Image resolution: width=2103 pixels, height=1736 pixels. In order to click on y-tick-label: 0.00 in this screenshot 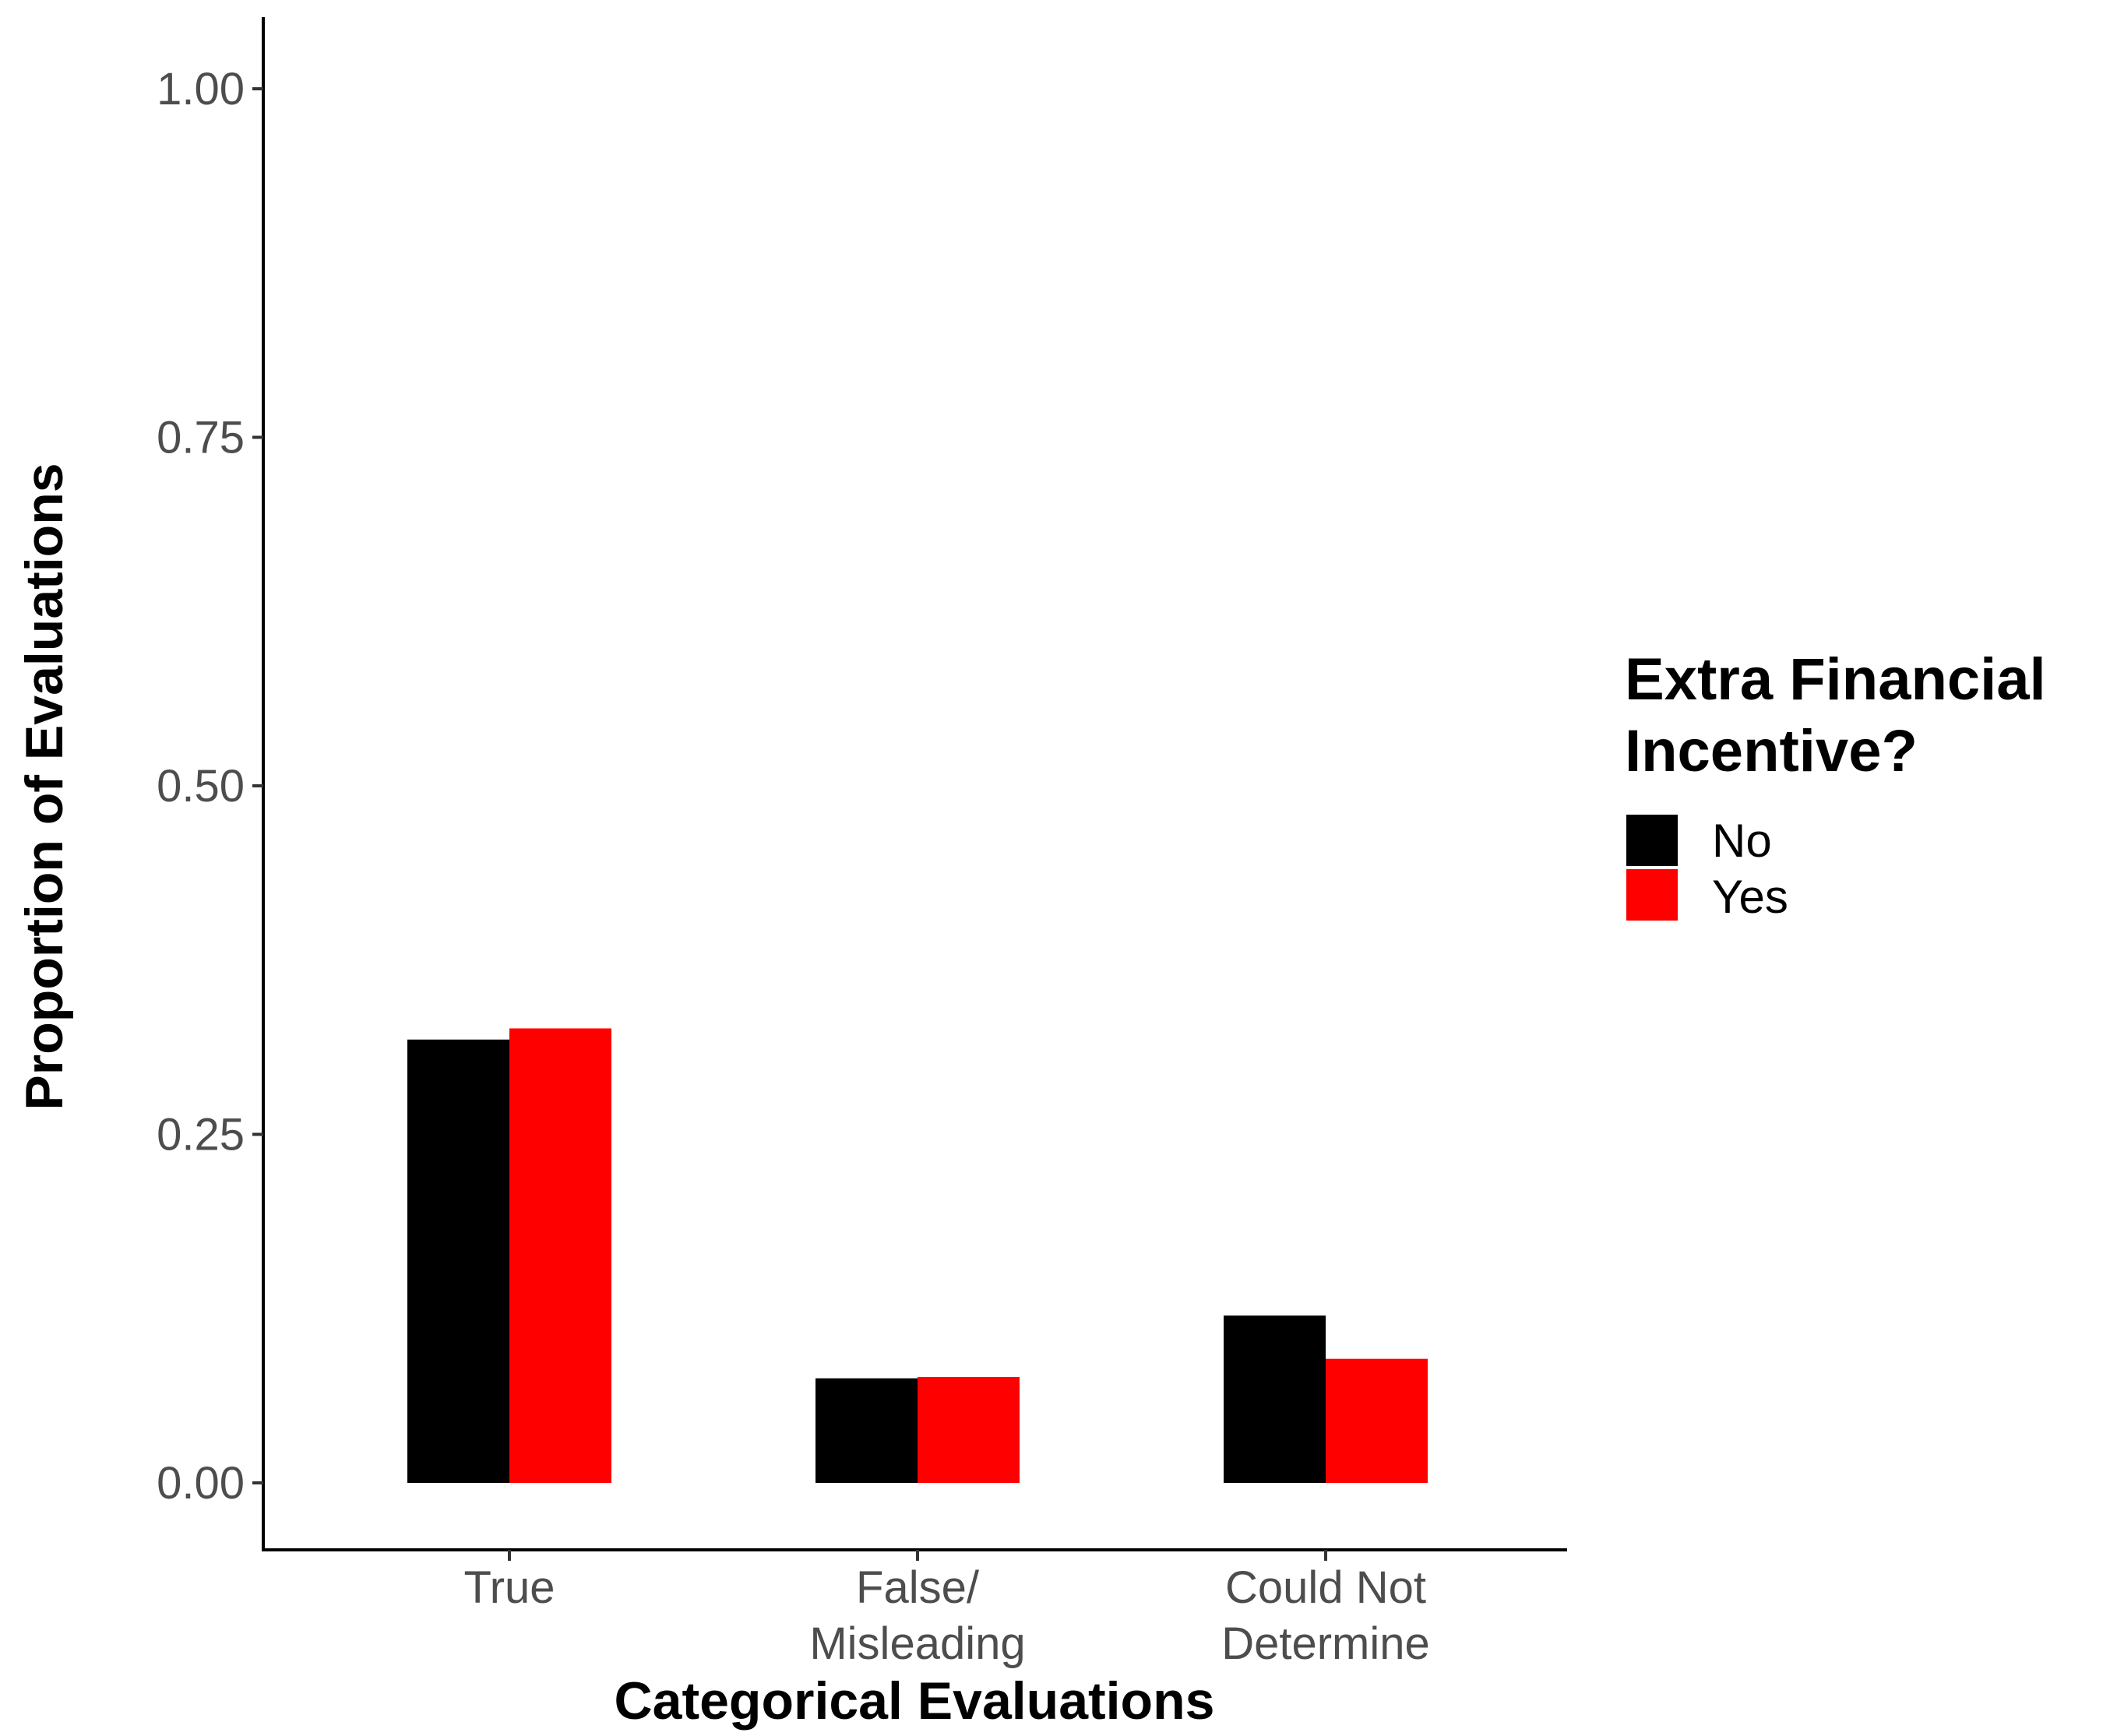, I will do `click(201, 1483)`.